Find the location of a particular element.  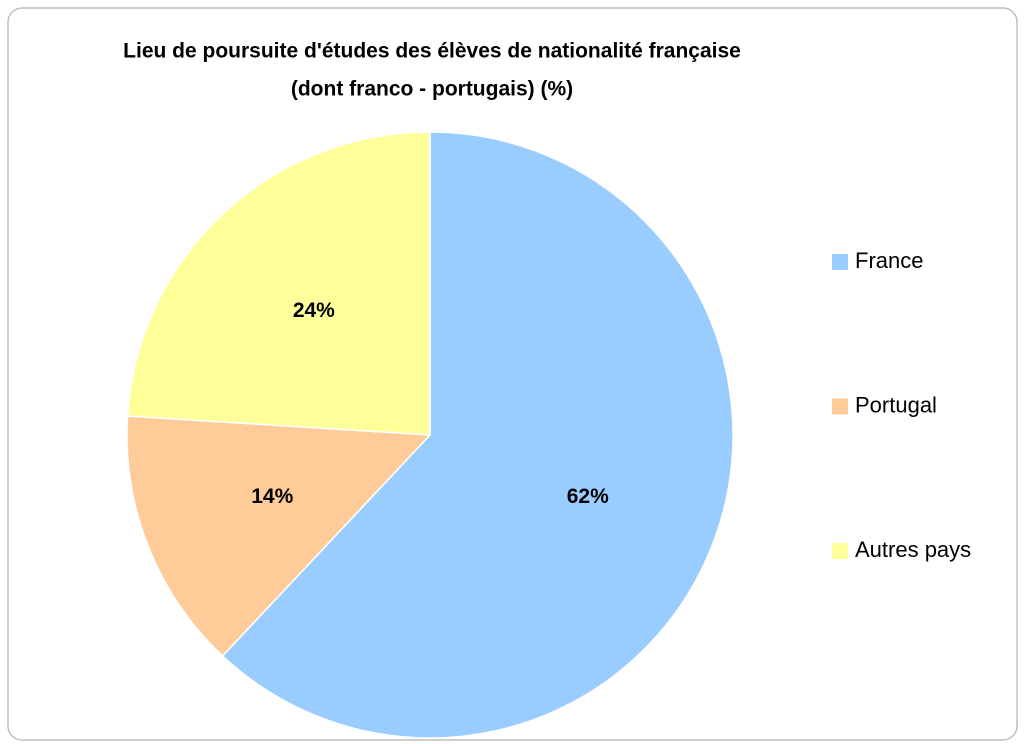

data-label: 62% is located at coordinates (588, 496).